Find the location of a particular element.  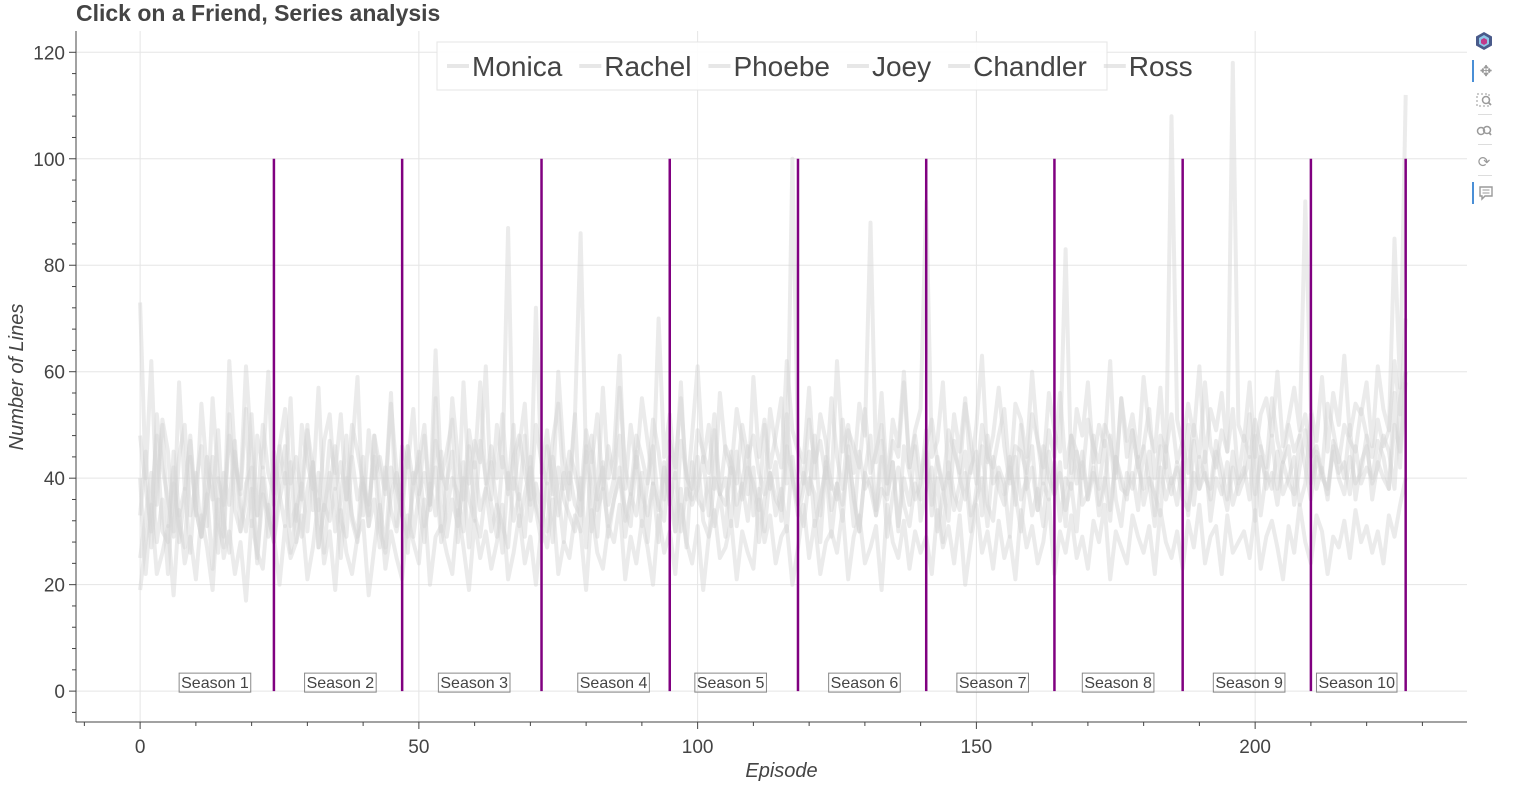

legend-label: Ross is located at coordinates (1161, 66).